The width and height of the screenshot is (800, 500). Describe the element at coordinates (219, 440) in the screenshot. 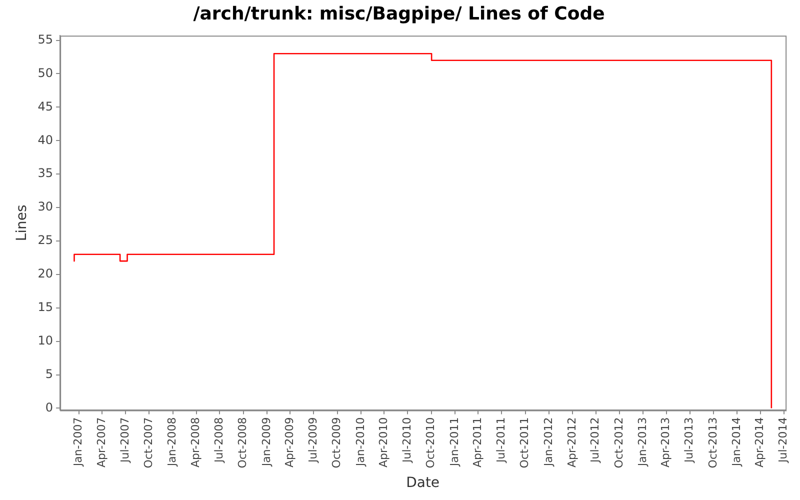

I see `x-tick-label: Jul-2008` at that location.